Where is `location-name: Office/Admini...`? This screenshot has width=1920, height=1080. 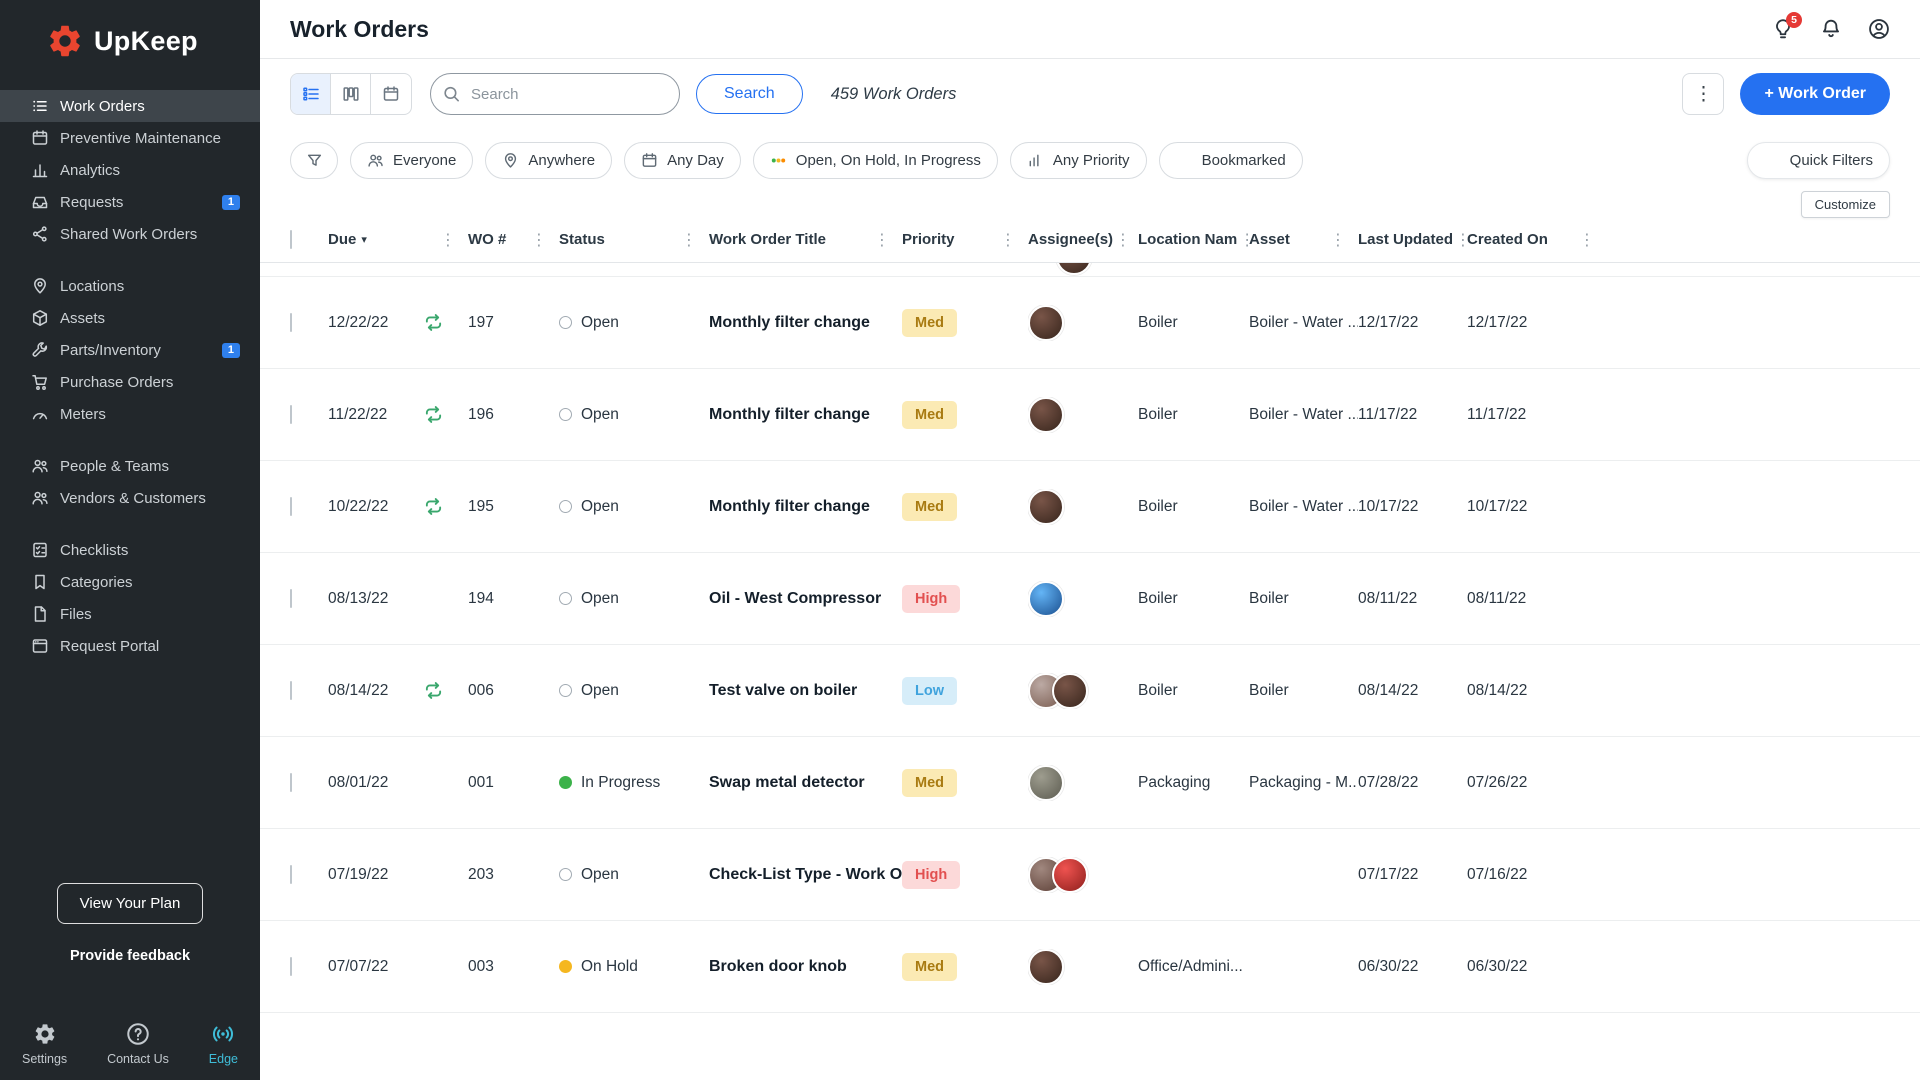 location-name: Office/Admini... is located at coordinates (1190, 966).